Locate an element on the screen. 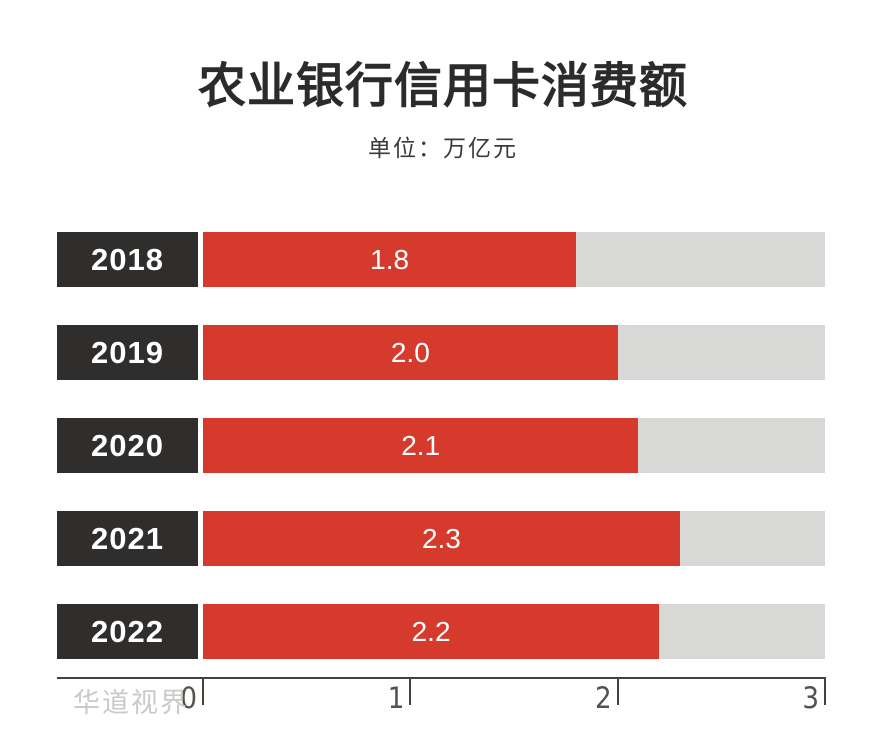  year-label-box: 2020 is located at coordinates (127, 445).